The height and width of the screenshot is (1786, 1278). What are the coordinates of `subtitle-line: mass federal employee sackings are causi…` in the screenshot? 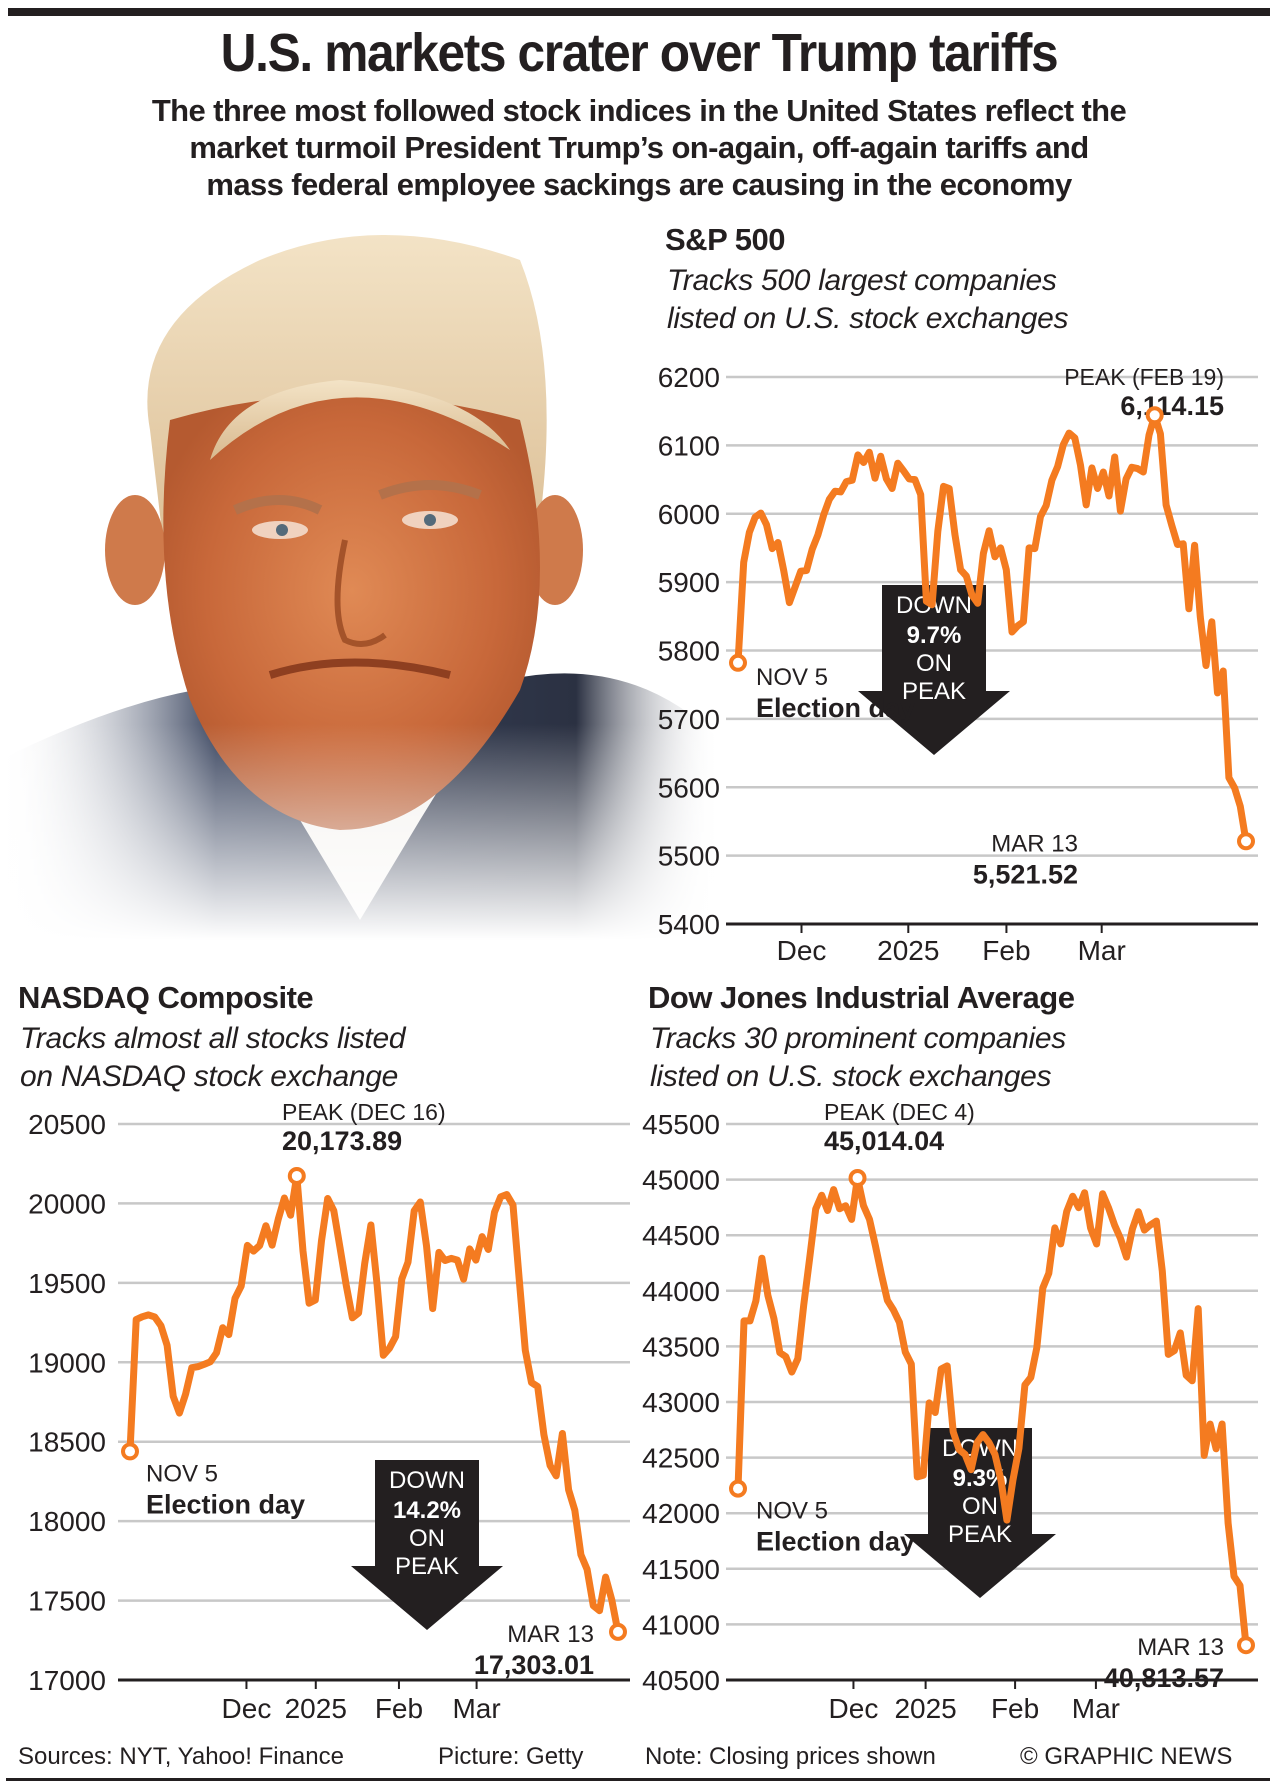 It's located at (639, 184).